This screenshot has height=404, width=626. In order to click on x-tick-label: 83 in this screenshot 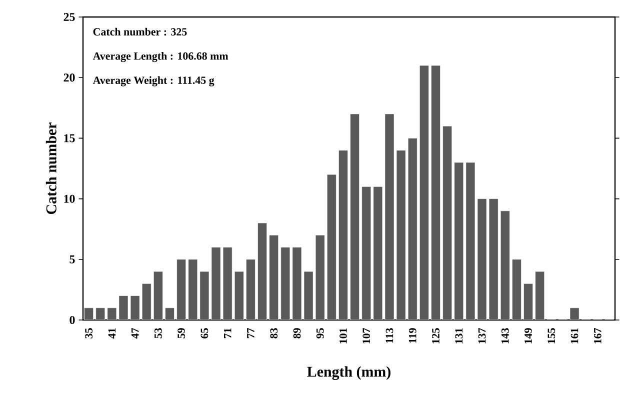, I will do `click(274, 333)`.